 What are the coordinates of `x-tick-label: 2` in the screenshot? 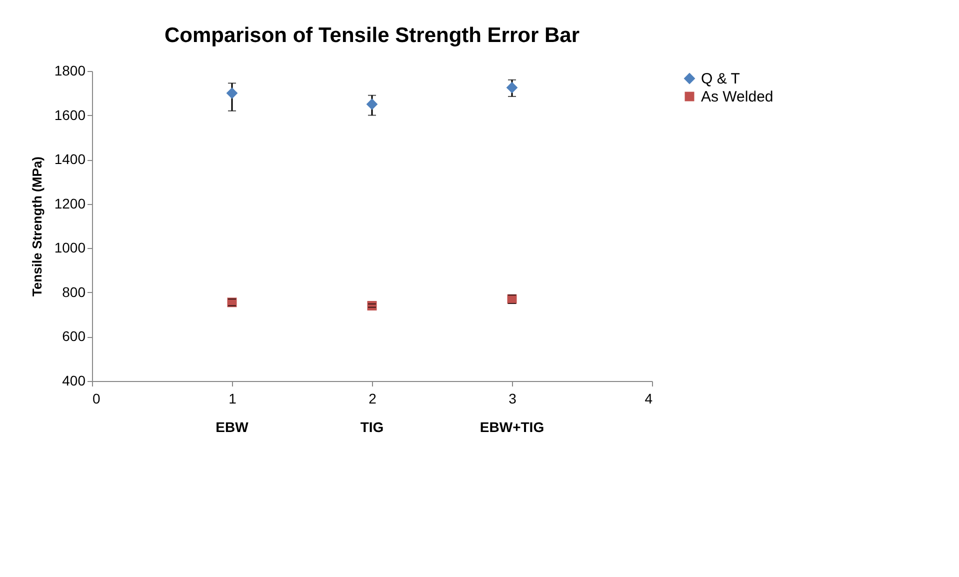 It's located at (372, 398).